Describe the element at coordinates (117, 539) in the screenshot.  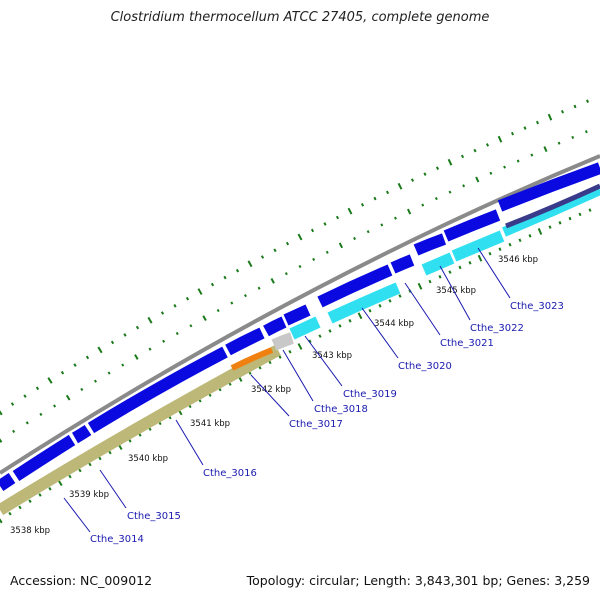
I see `gene-label: Cthe_3014` at that location.